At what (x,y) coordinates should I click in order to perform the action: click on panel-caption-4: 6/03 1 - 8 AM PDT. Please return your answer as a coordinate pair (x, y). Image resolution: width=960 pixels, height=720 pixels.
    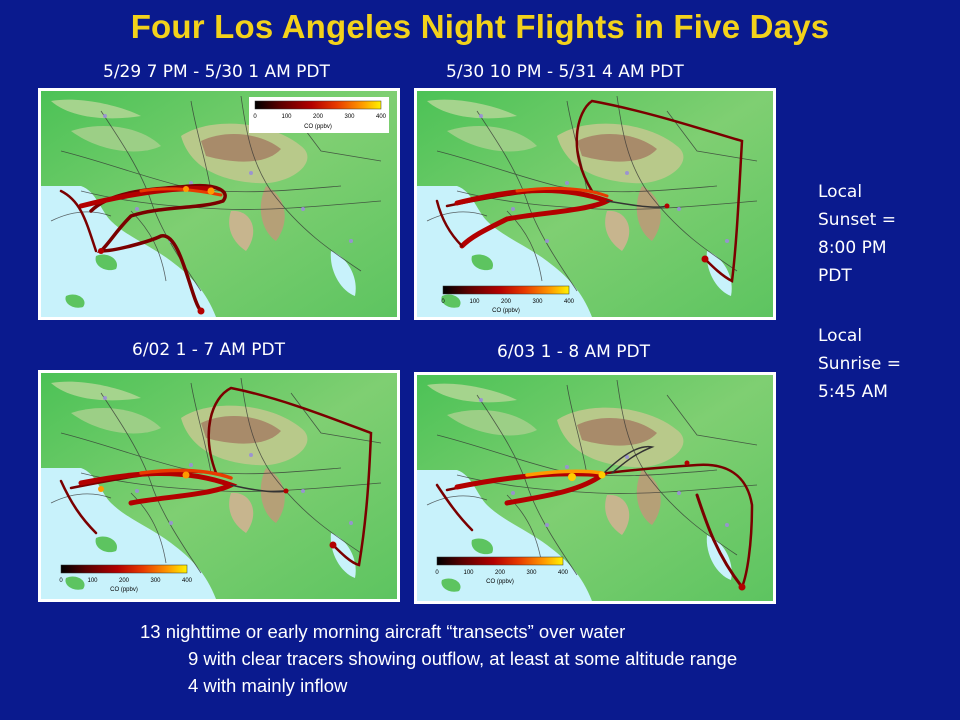
    Looking at the image, I should click on (573, 352).